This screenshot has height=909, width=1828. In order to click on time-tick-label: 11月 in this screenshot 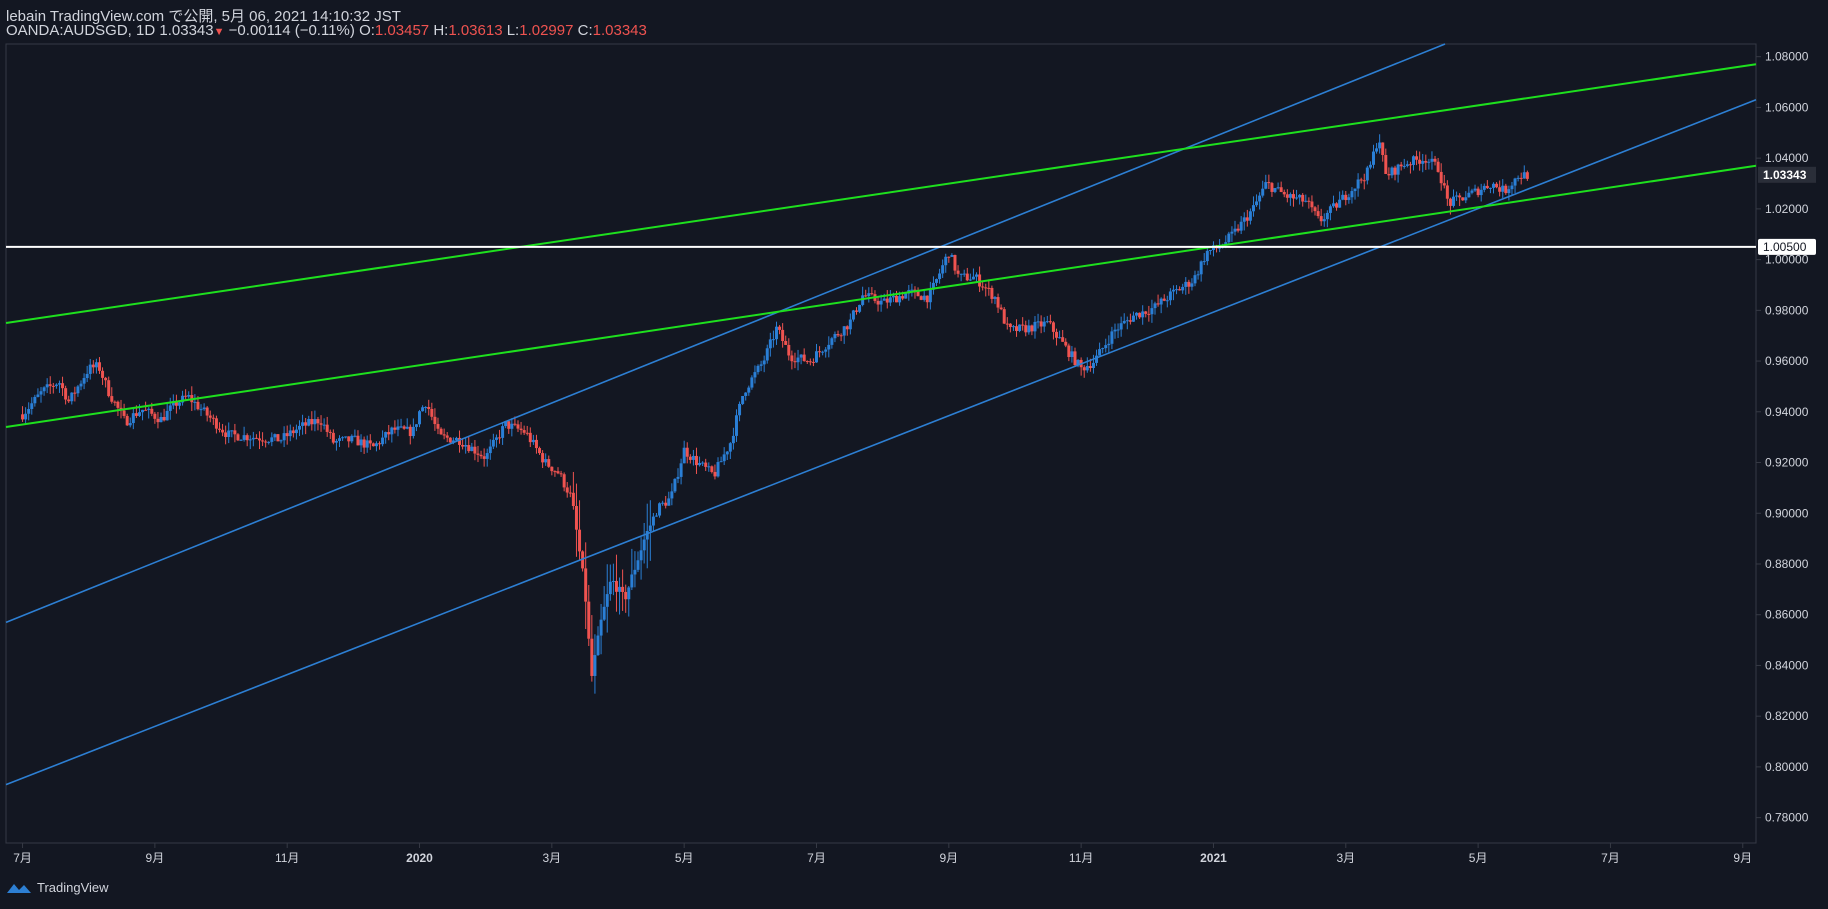, I will do `click(1081, 858)`.